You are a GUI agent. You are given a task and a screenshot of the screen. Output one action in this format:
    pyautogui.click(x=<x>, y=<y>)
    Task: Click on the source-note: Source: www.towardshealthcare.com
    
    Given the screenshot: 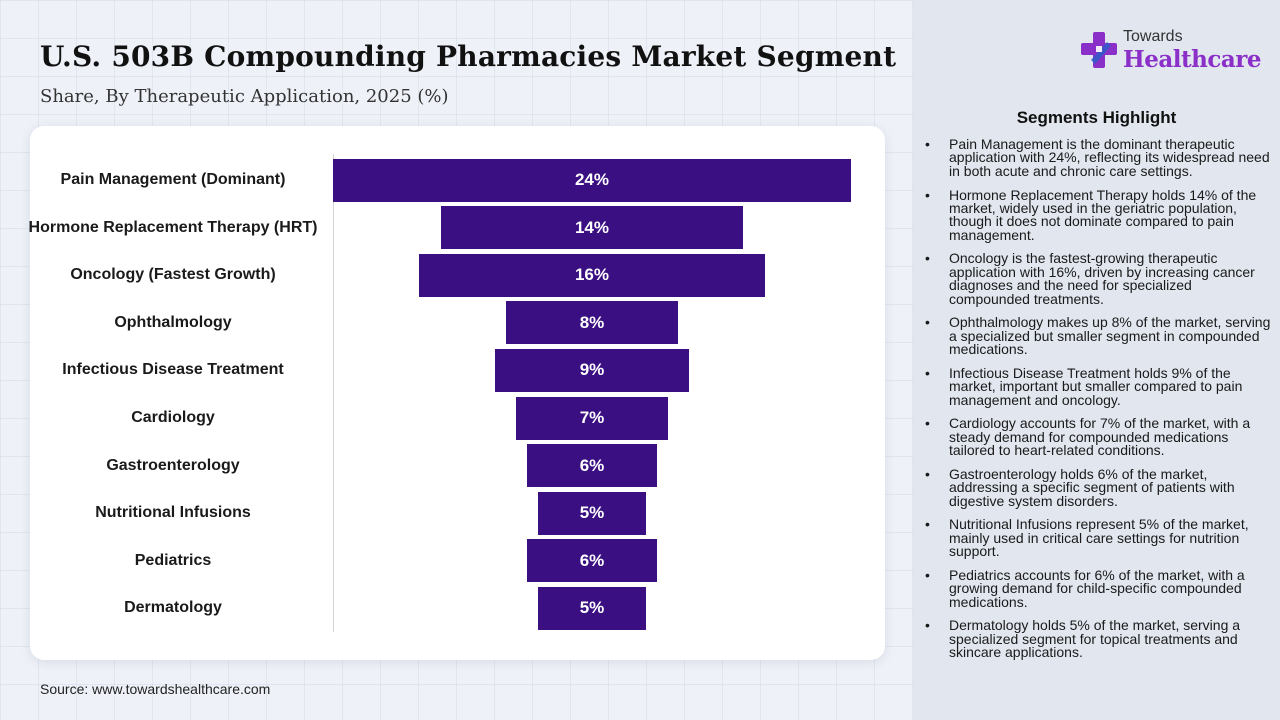 What is the action you would take?
    pyautogui.click(x=155, y=689)
    